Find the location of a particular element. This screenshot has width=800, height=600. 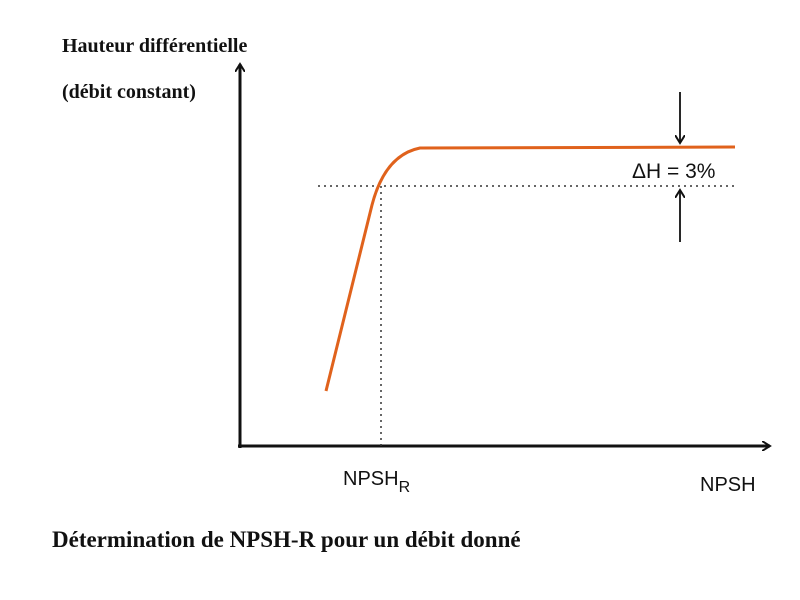

npshr-sub: R is located at coordinates (405, 487).